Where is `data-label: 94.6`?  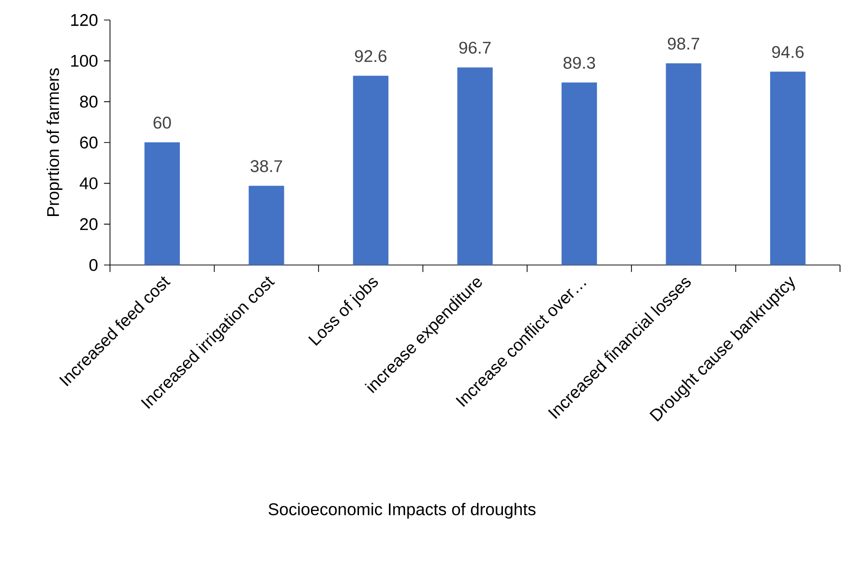
data-label: 94.6 is located at coordinates (788, 52).